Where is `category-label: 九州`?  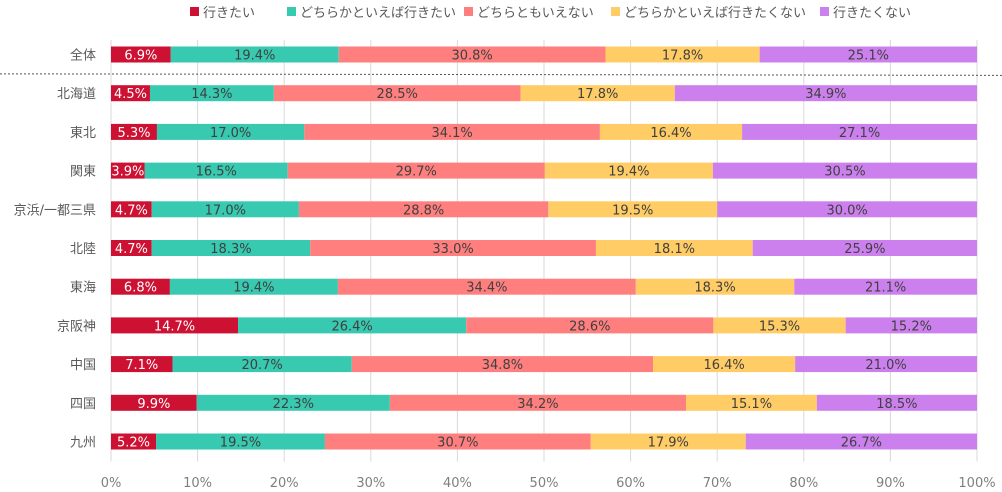 category-label: 九州 is located at coordinates (83, 443).